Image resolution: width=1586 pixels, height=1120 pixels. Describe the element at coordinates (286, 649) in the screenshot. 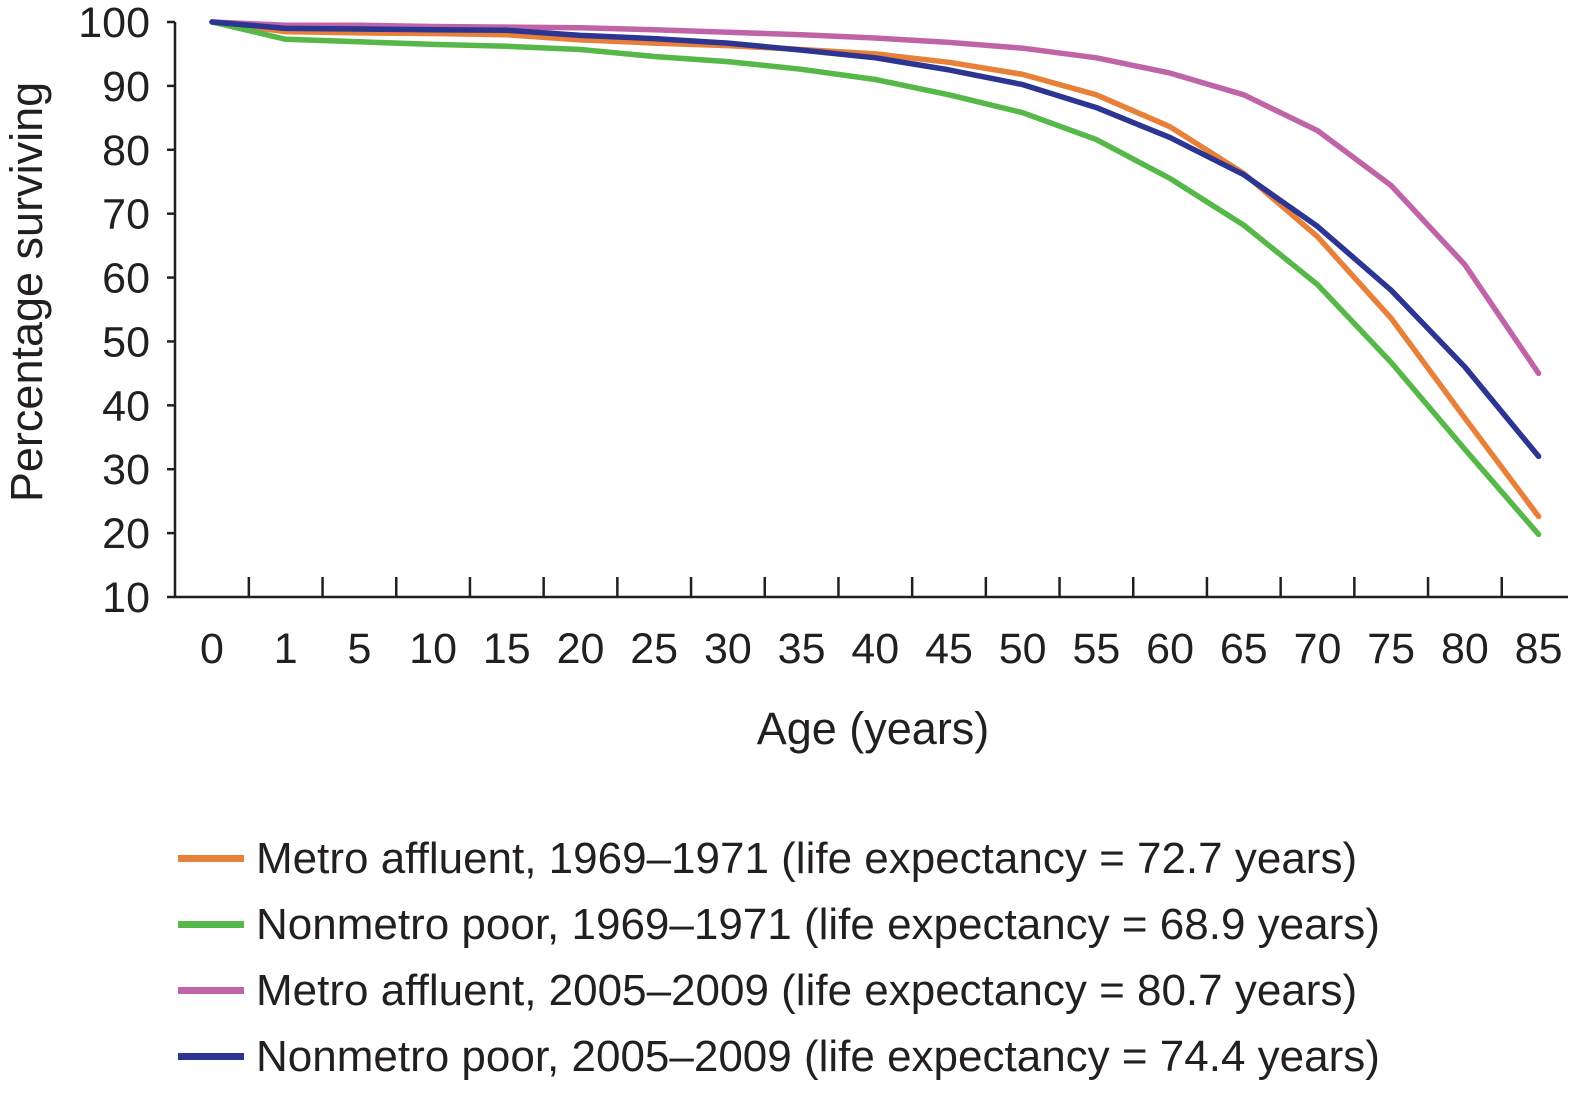

I see `x-tick-label: 1` at that location.